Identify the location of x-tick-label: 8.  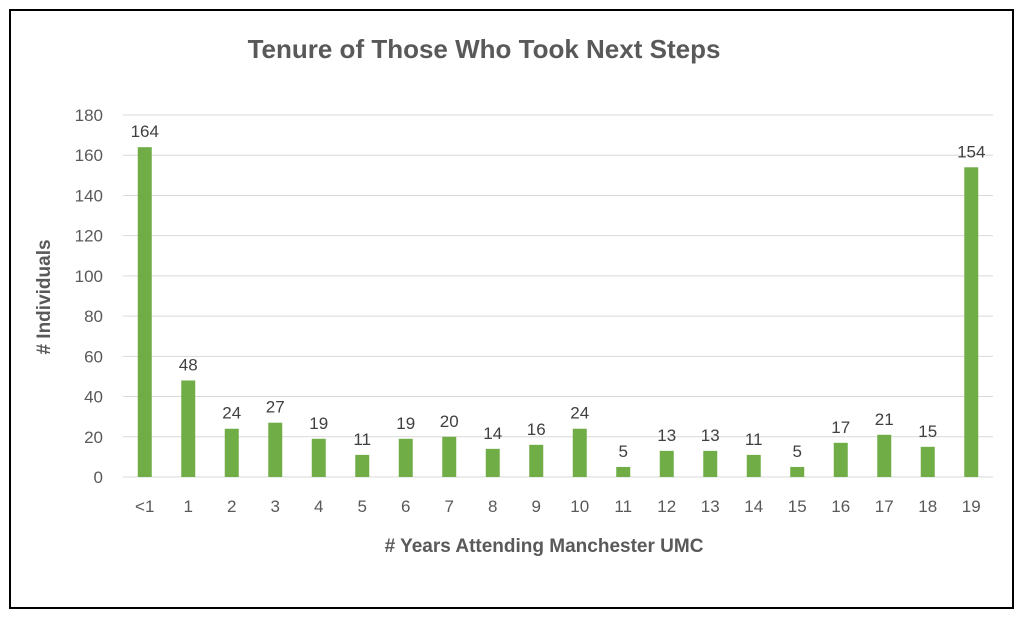
(492, 506).